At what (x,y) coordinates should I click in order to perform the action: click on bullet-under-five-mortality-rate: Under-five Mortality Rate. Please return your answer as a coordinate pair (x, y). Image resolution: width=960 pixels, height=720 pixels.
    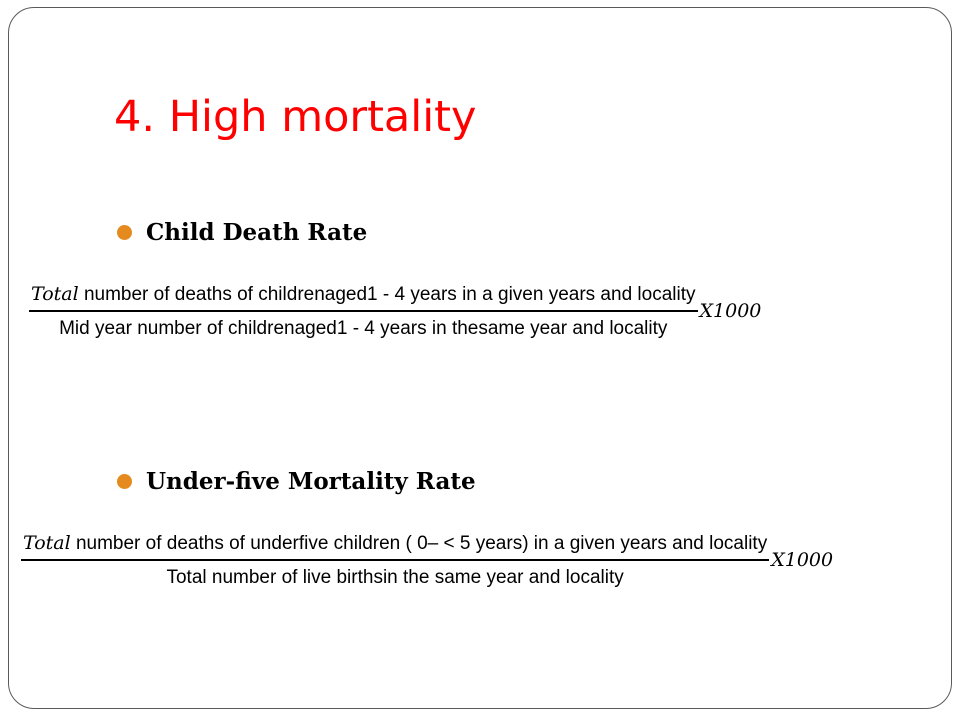
    Looking at the image, I should click on (296, 481).